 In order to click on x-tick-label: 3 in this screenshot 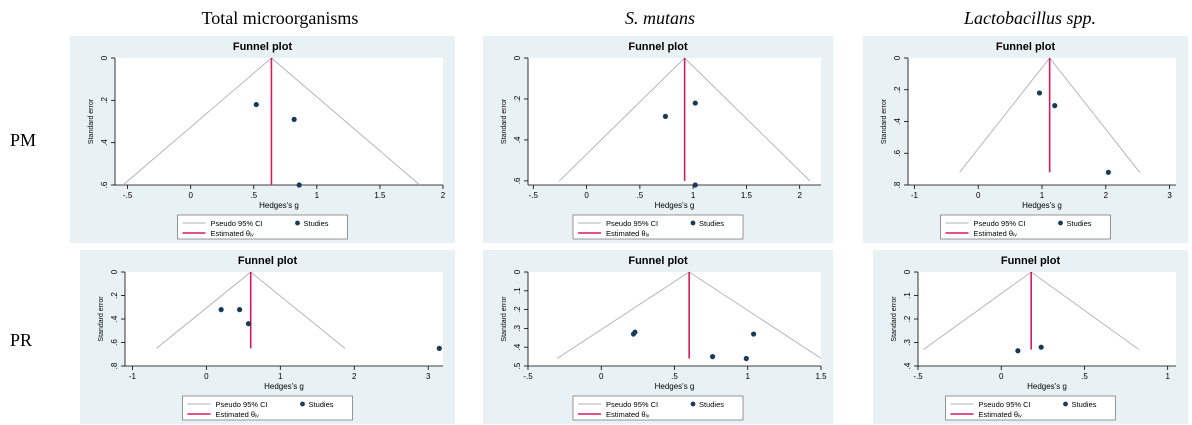, I will do `click(428, 376)`.